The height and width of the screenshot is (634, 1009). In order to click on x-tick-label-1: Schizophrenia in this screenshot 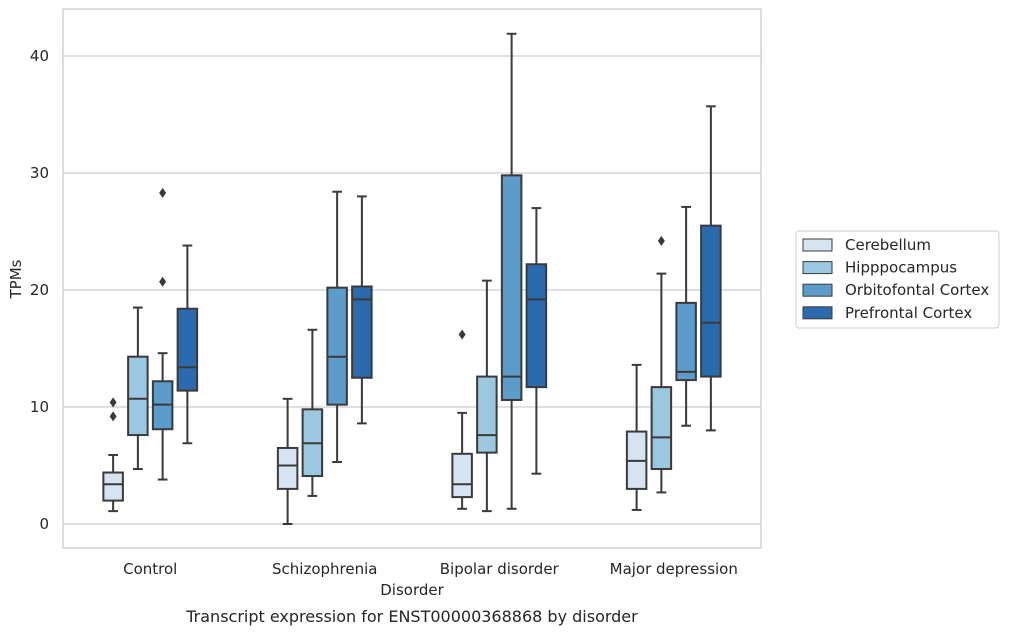, I will do `click(324, 569)`.